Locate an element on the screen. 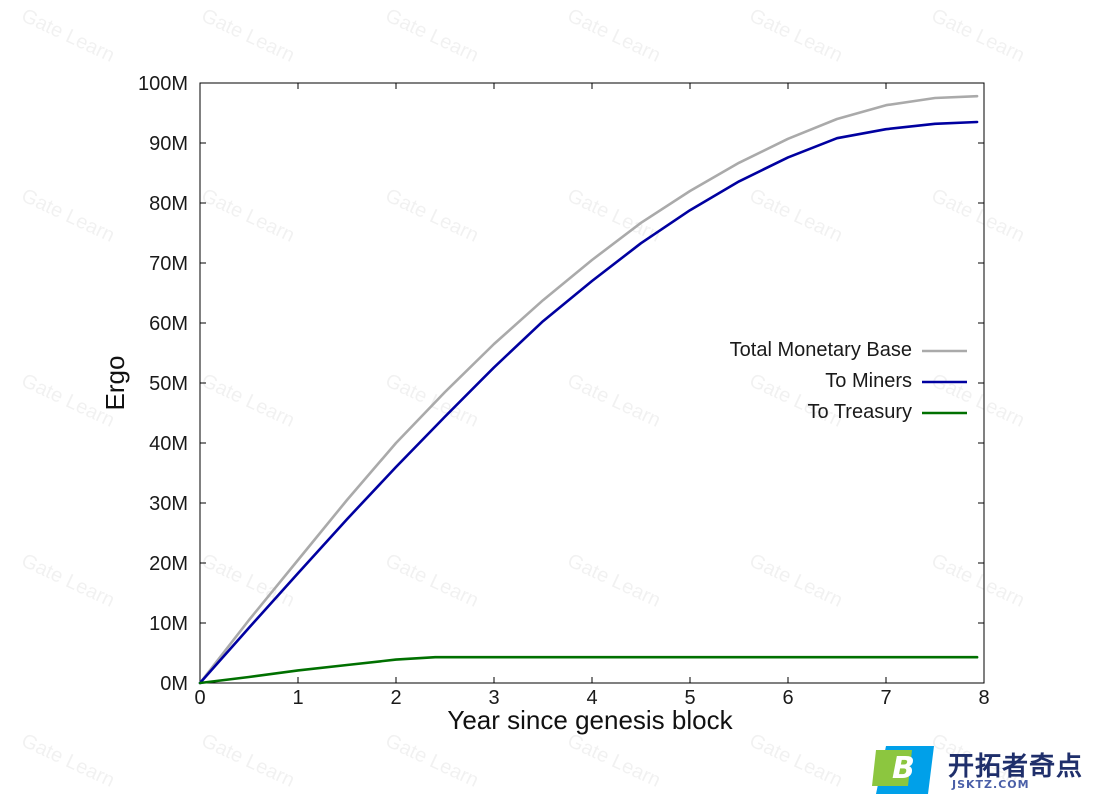 This screenshot has width=1112, height=800. y-tick-label: 60M is located at coordinates (168, 324).